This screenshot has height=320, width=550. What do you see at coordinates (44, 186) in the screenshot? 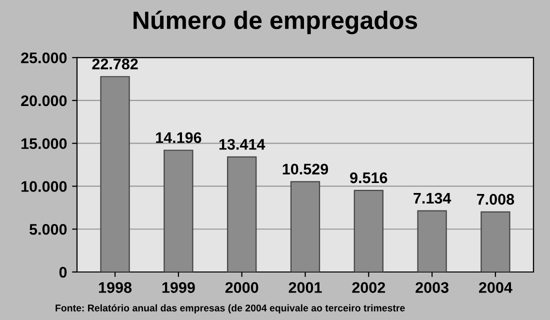
I see `y-tick-label: 10.000` at bounding box center [44, 186].